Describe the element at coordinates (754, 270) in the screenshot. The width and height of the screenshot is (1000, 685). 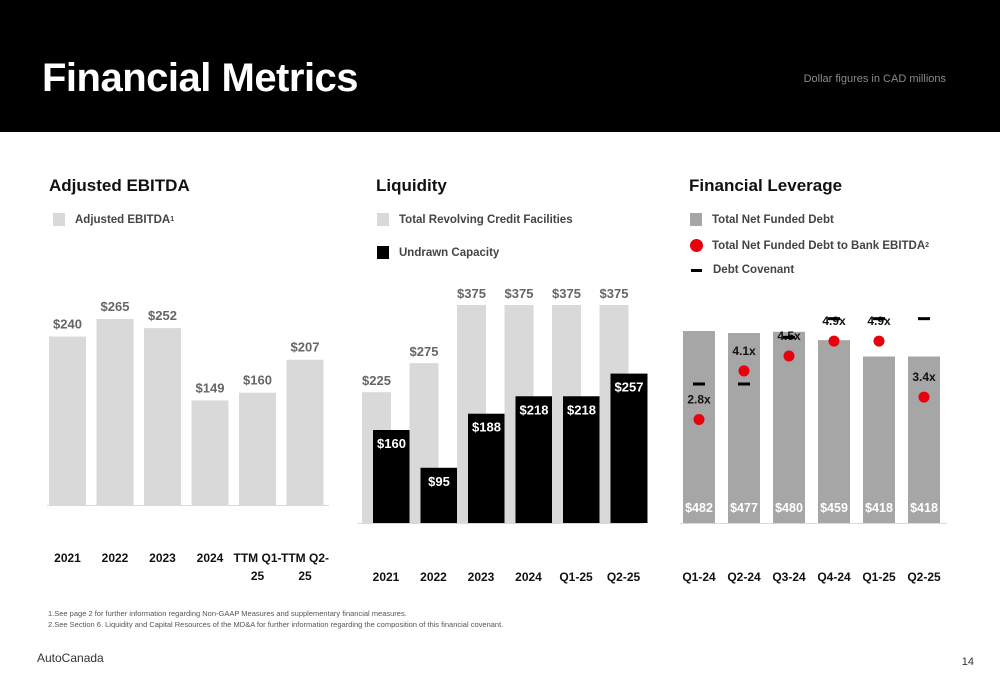
I see `legend-label-debt-covenant: Debt Covenant` at that location.